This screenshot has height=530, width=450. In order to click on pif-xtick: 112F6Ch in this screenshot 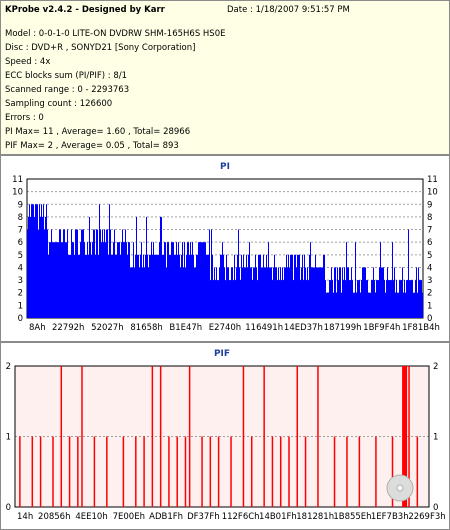, I will do `click(241, 517)`.